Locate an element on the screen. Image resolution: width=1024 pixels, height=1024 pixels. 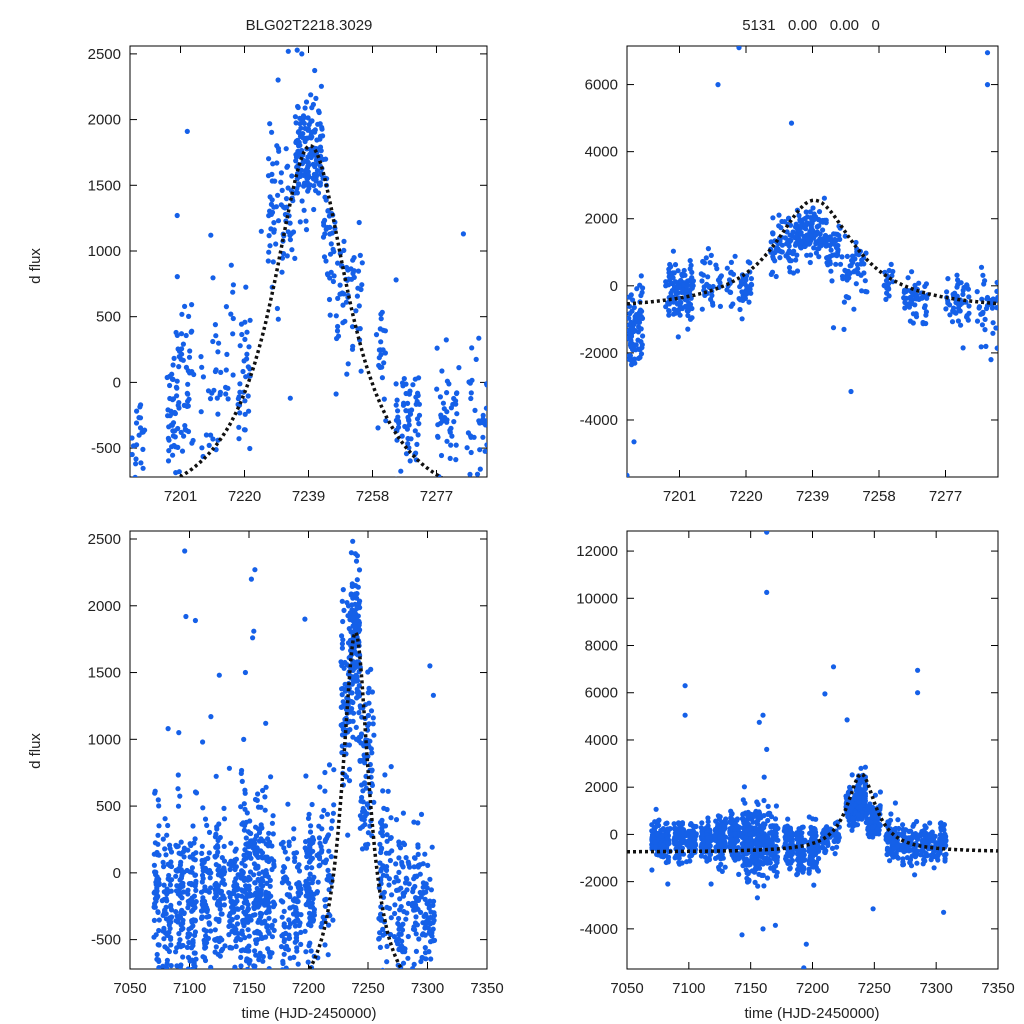
y-tick-label: -4000 is located at coordinates (599, 420).